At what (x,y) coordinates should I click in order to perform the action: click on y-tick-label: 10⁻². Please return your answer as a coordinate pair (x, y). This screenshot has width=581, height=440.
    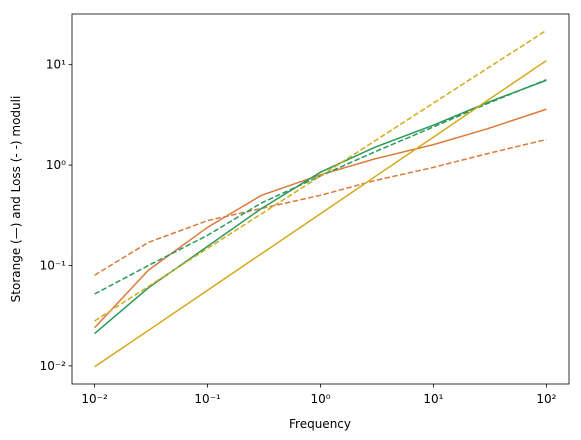
    Looking at the image, I should click on (53, 366).